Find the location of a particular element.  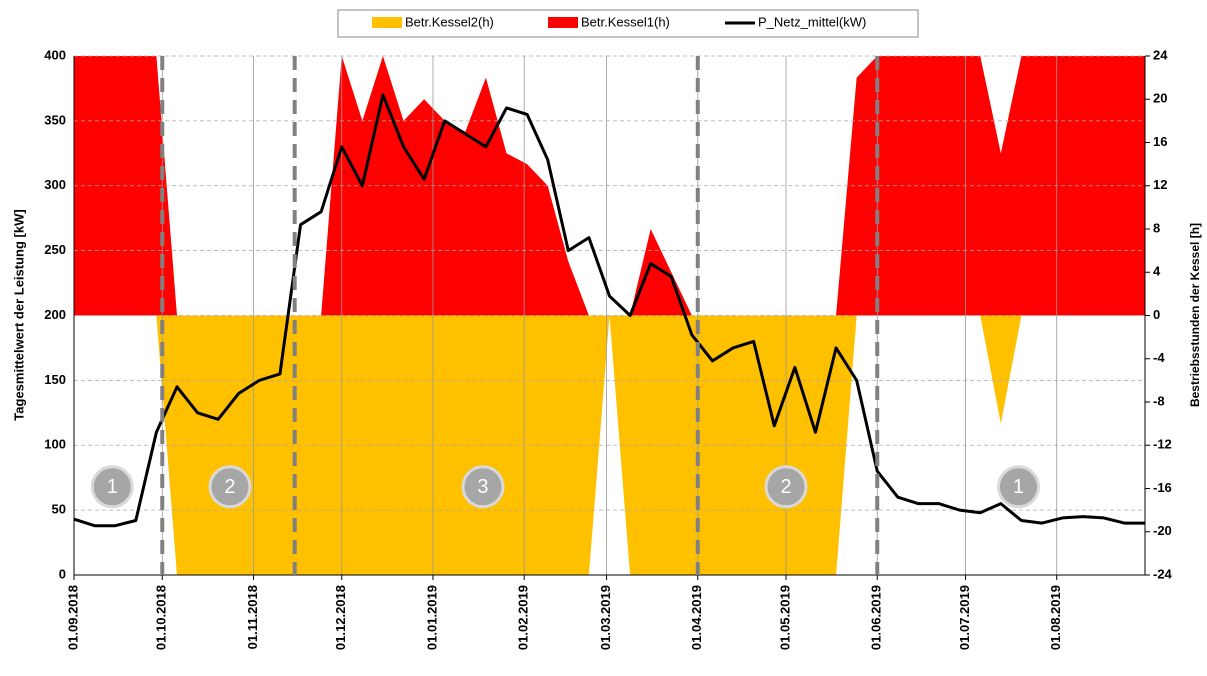

x-tick-label: 01.12.2018 is located at coordinates (340, 617).